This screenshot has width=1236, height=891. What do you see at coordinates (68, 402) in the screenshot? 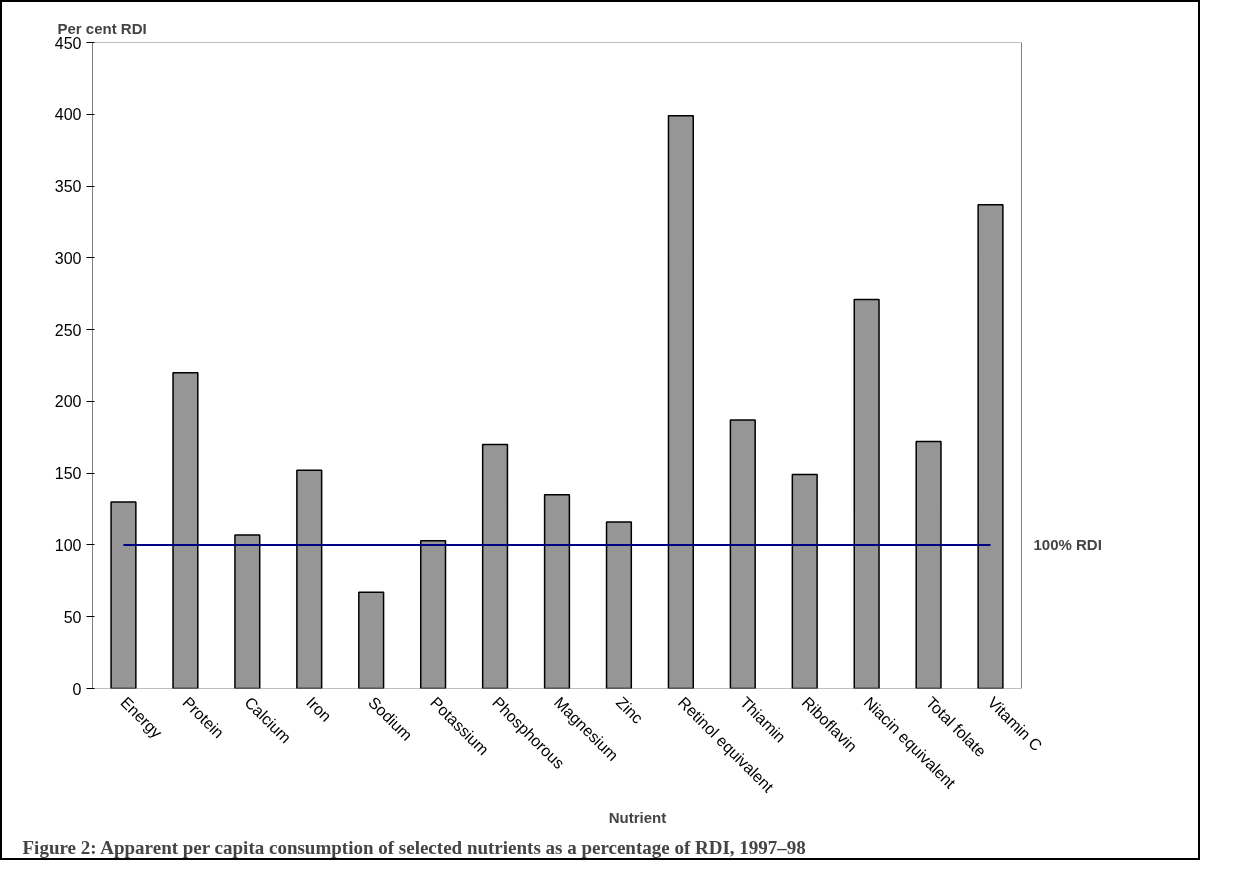
I see `y-tick-label: 200` at bounding box center [68, 402].